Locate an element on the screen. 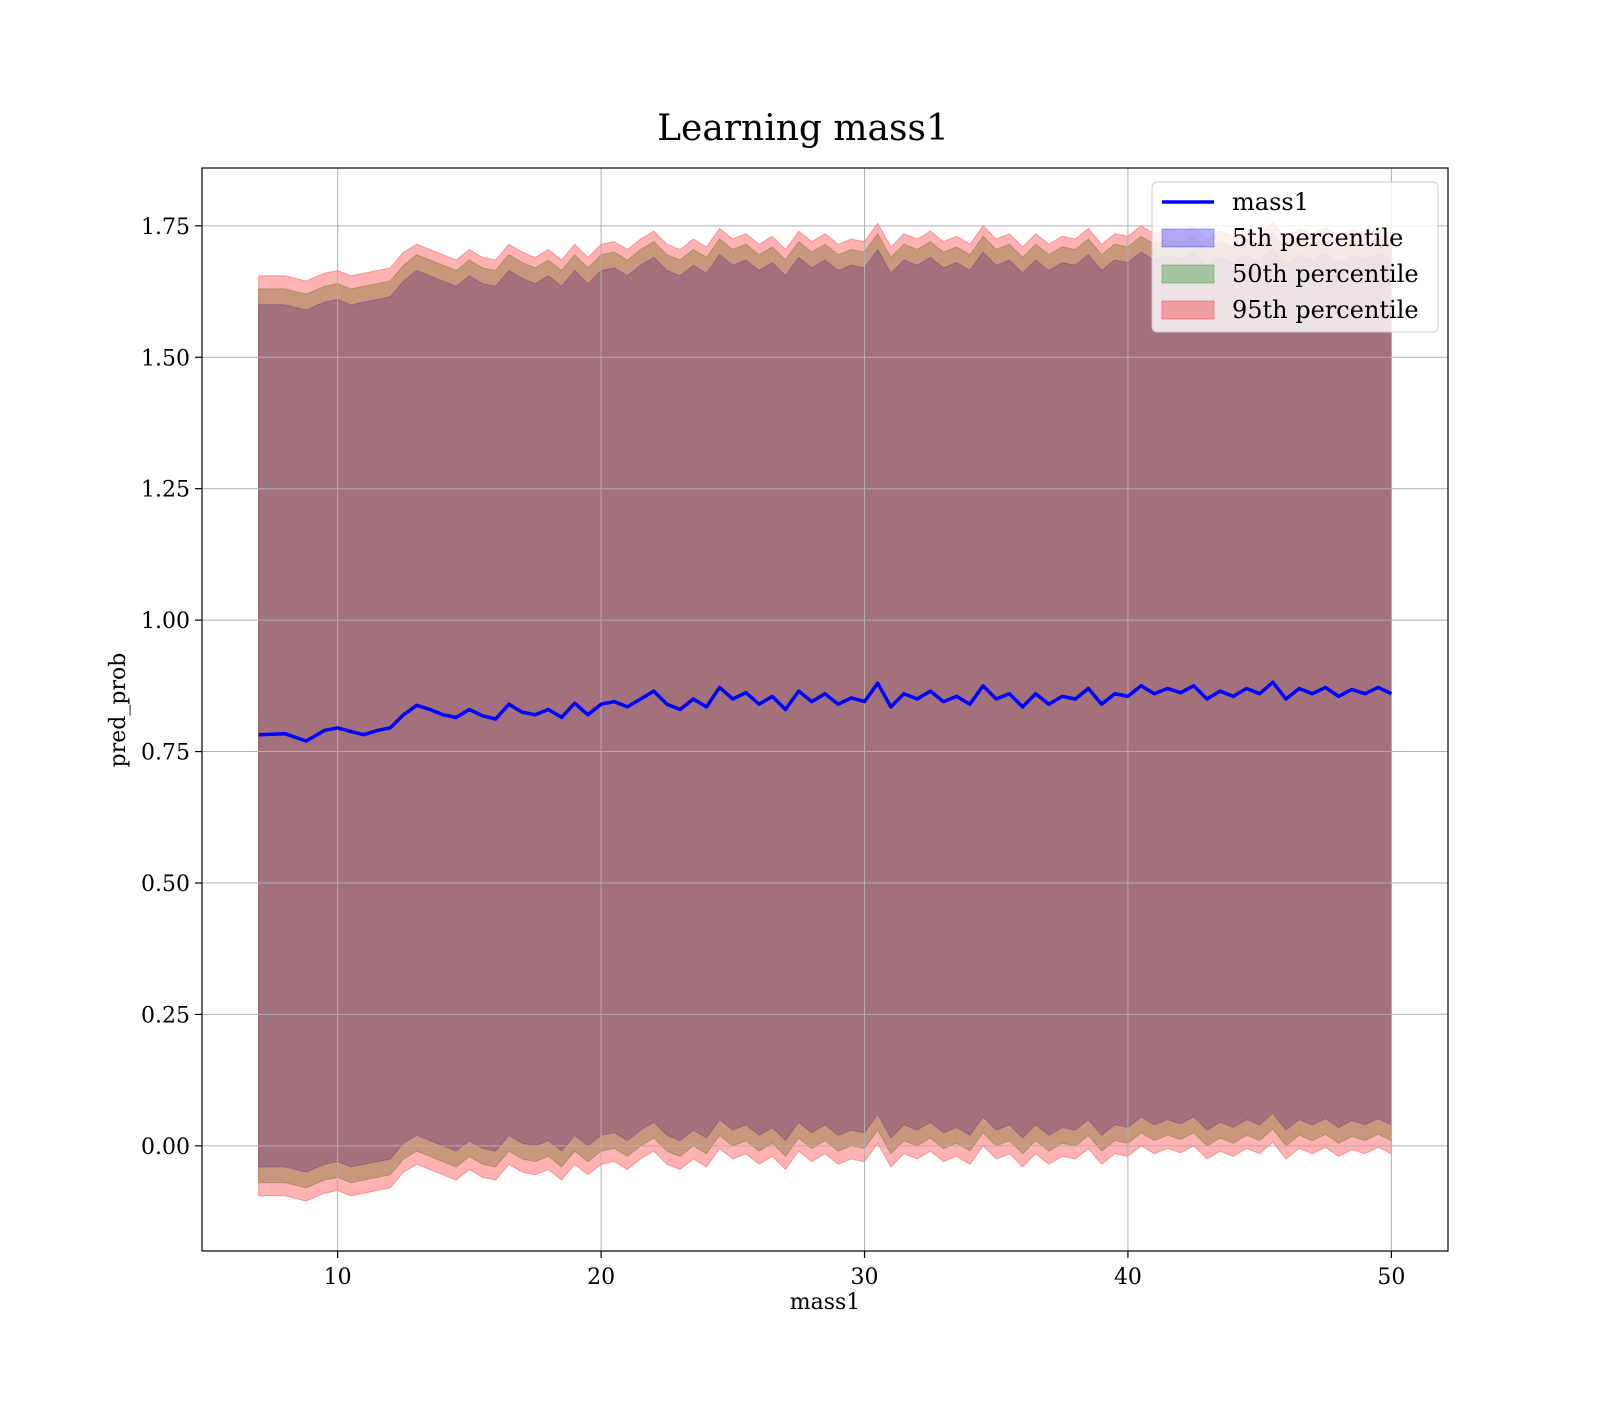 The width and height of the screenshot is (1600, 1404). y-tick-label: 1.50 is located at coordinates (165, 358).